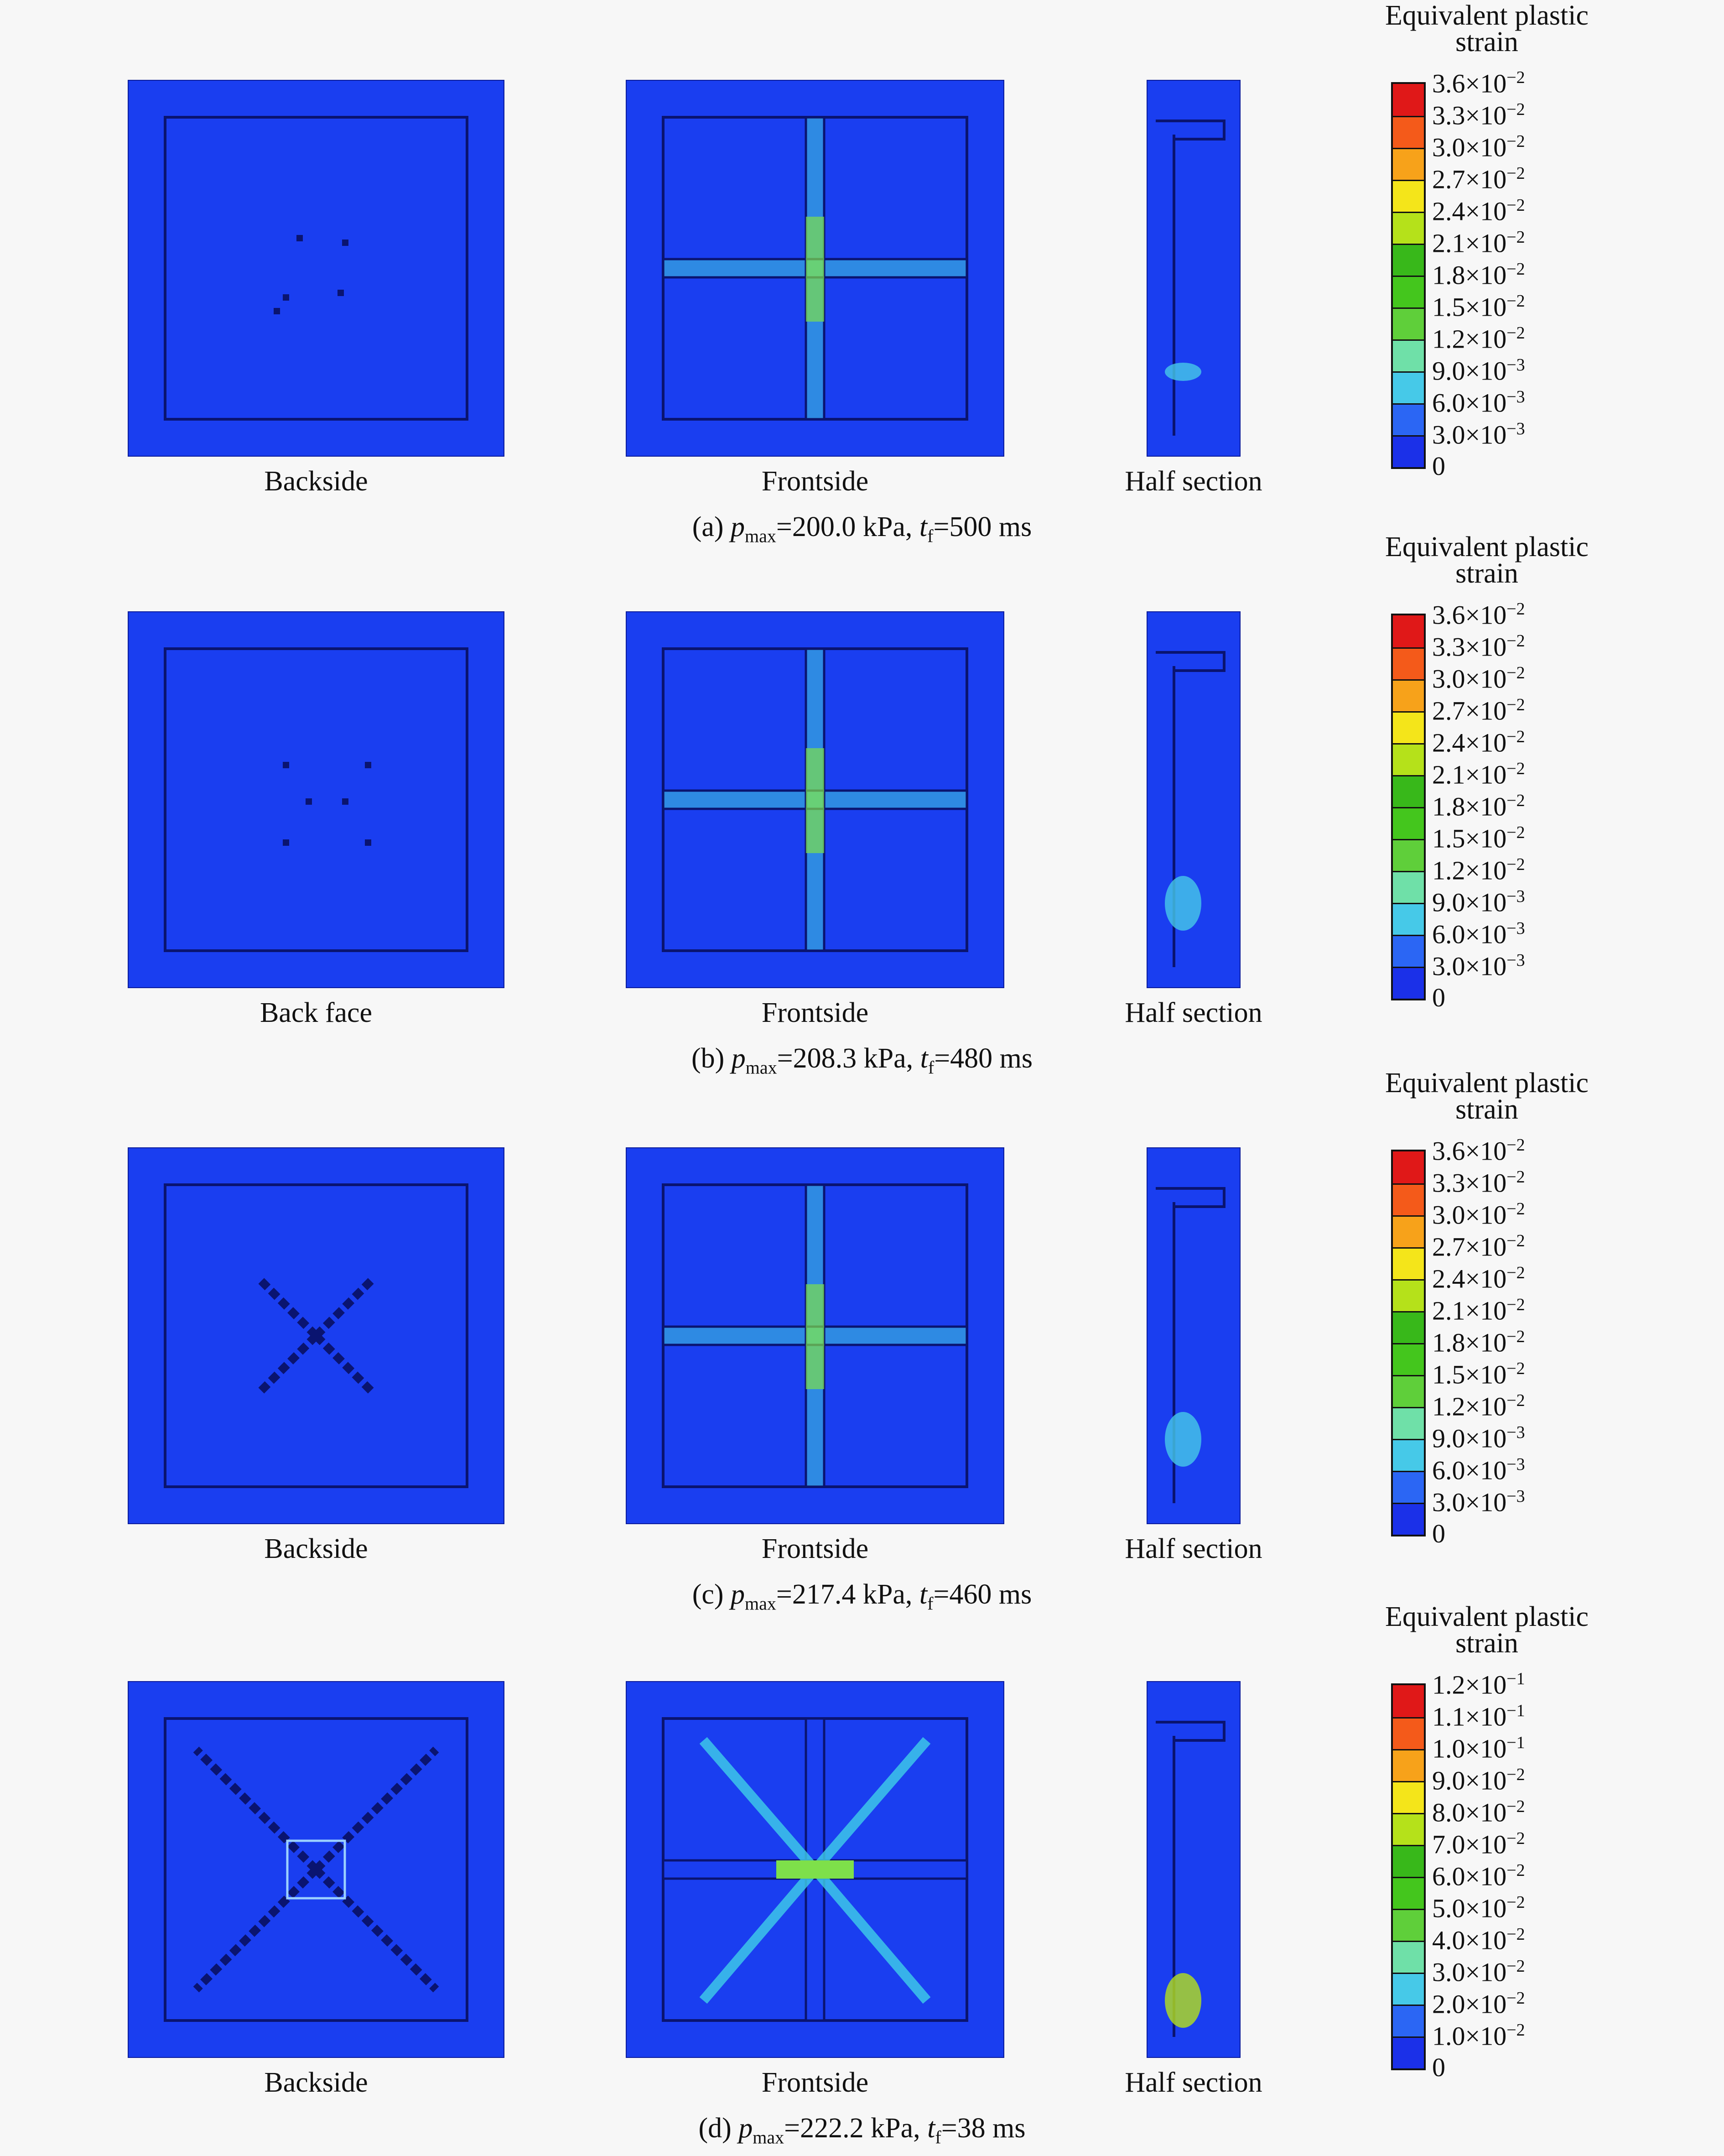 The image size is (1724, 2156). I want to click on legend-tick-base: 0, so click(1438, 1534).